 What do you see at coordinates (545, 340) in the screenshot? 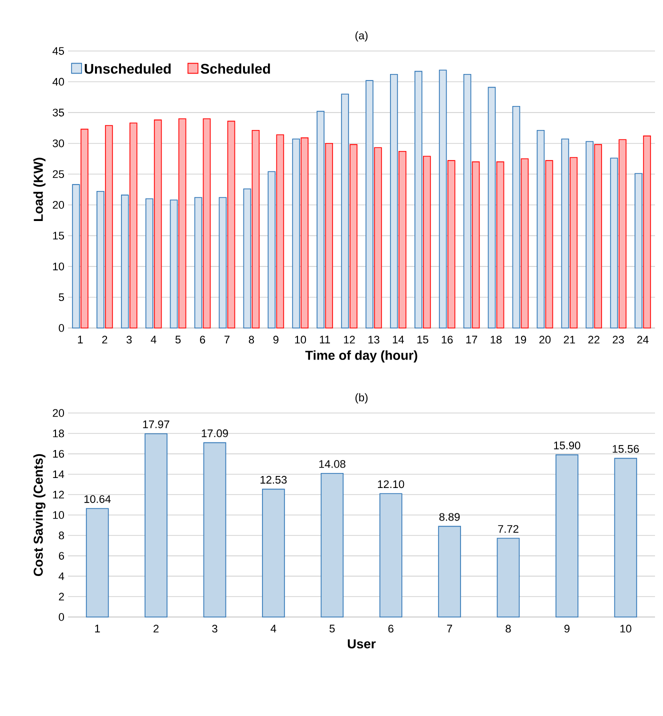
I see `x-tick-label: 20` at bounding box center [545, 340].